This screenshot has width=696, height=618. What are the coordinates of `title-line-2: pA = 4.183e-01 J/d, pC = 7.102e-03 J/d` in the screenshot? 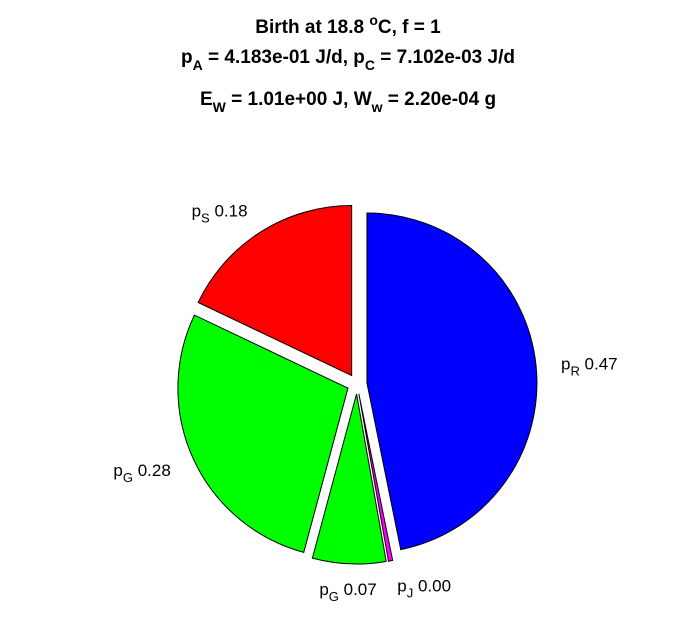 It's located at (348, 60).